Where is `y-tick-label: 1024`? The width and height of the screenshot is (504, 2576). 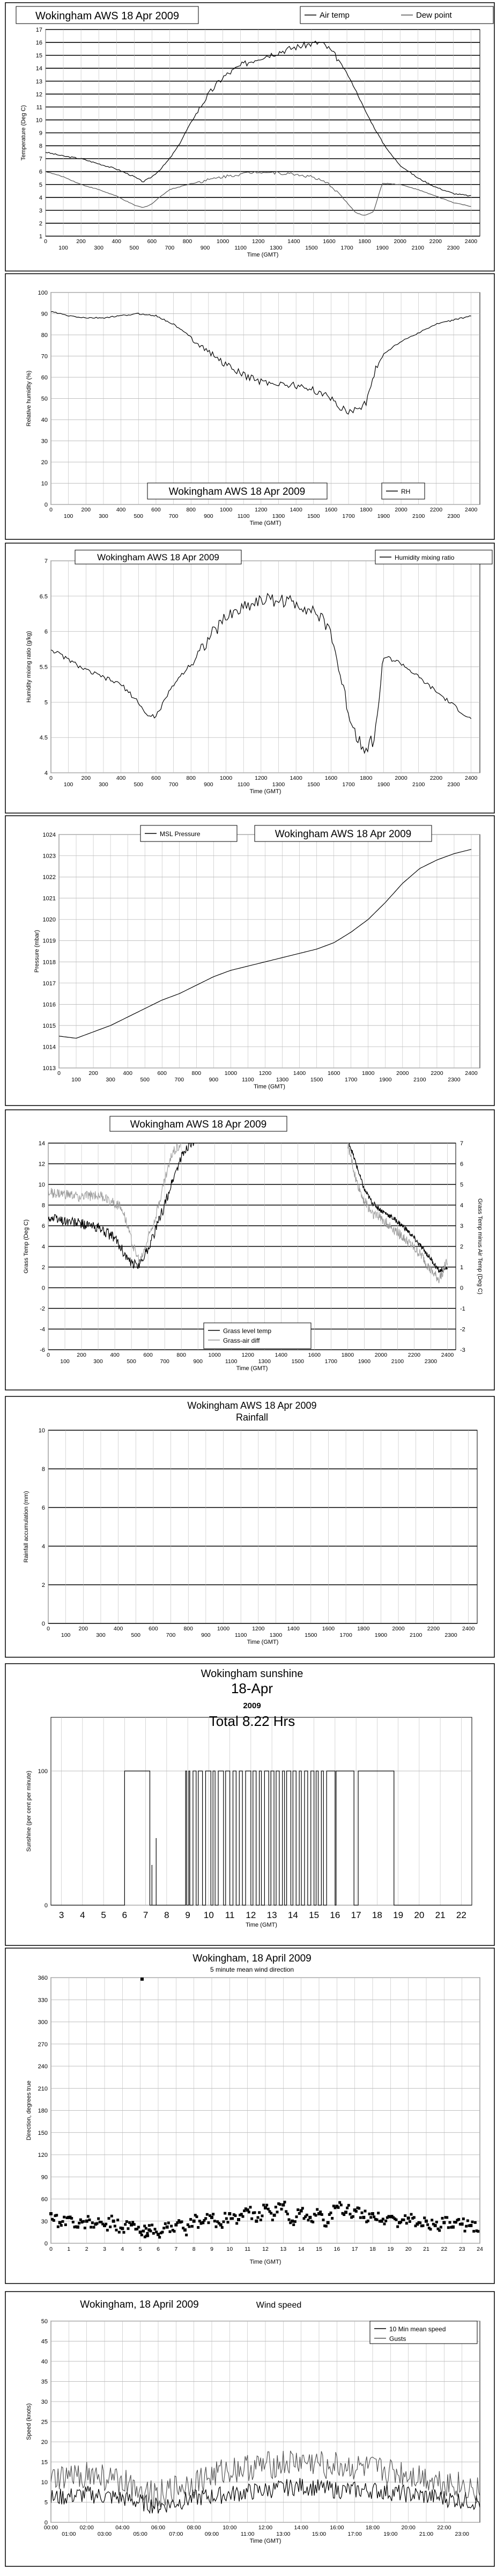
y-tick-label: 1024 is located at coordinates (49, 835).